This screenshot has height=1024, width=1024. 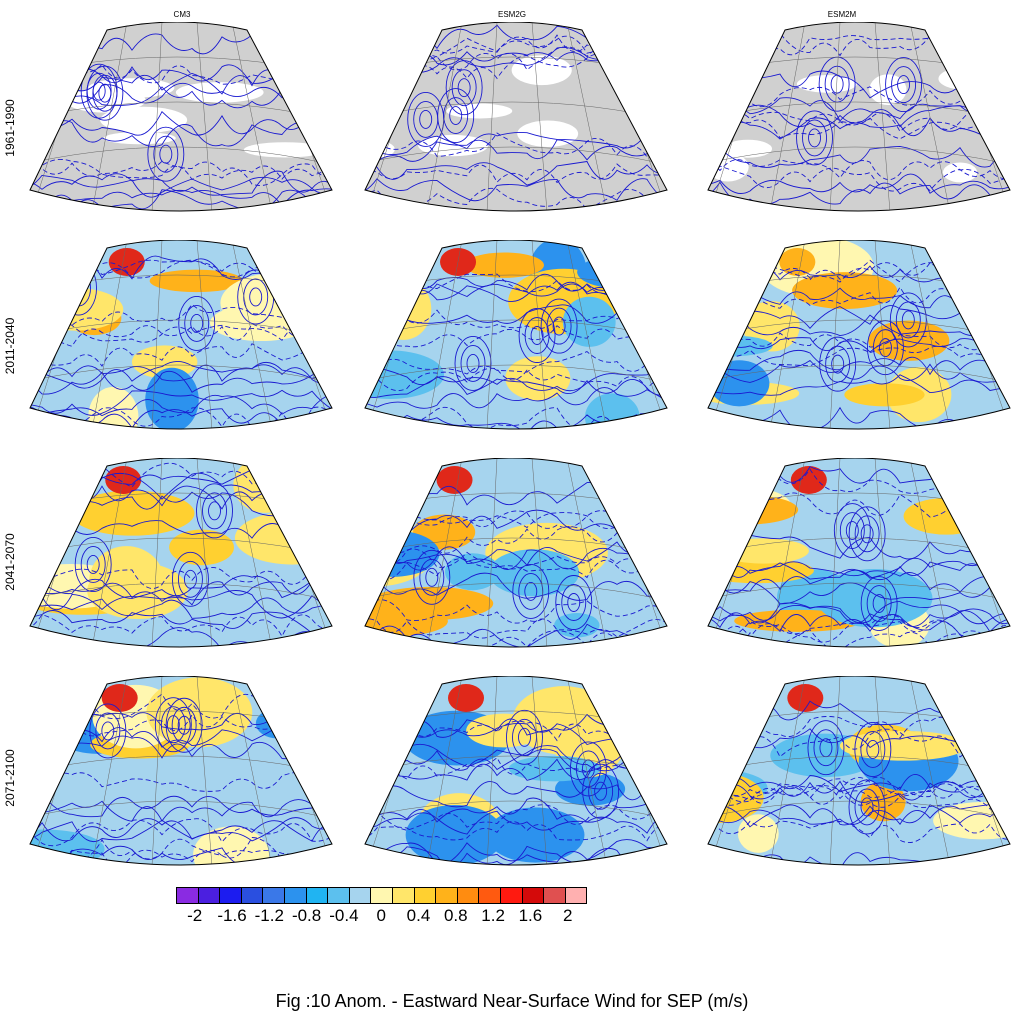 What do you see at coordinates (418, 915) in the screenshot?
I see `colorbar-tick-label: 0.4` at bounding box center [418, 915].